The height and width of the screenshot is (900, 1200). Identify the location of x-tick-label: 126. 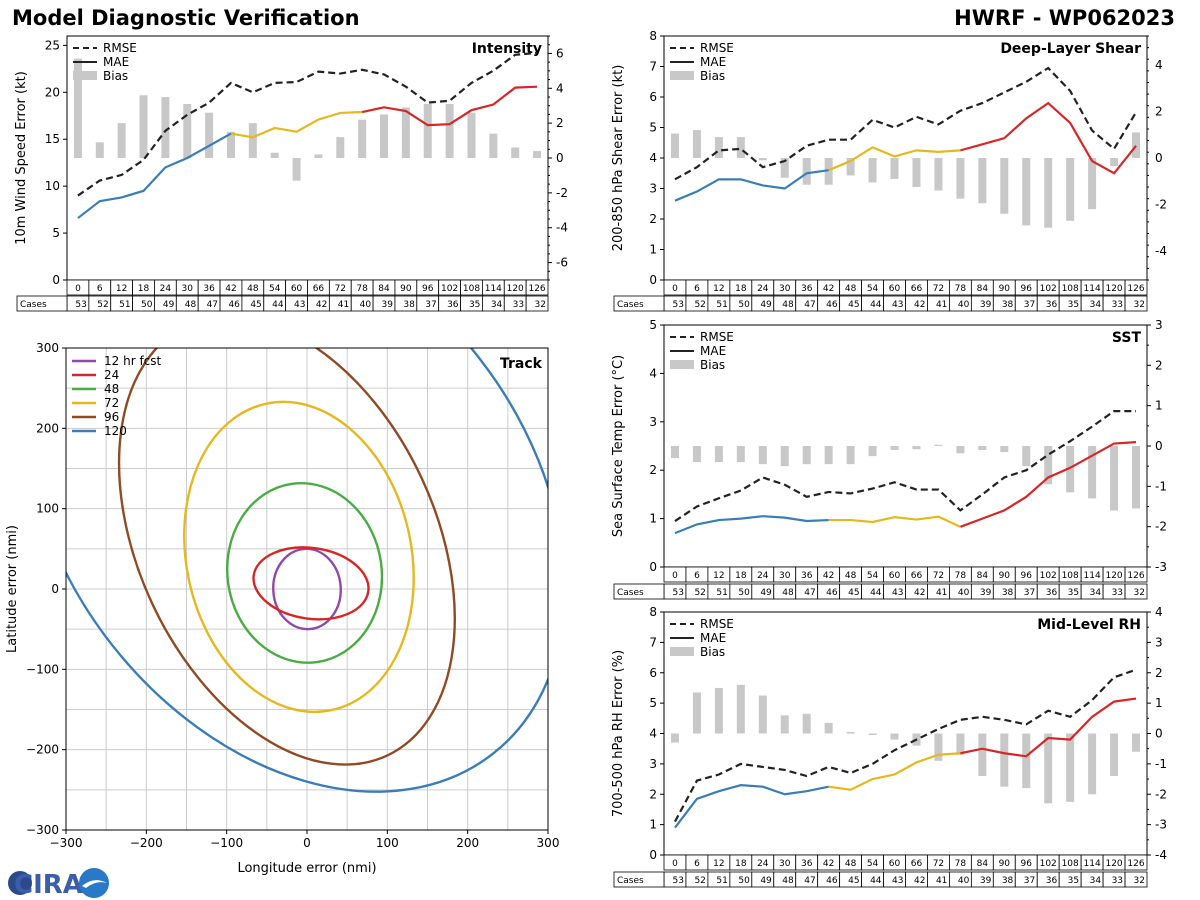
(536, 289).